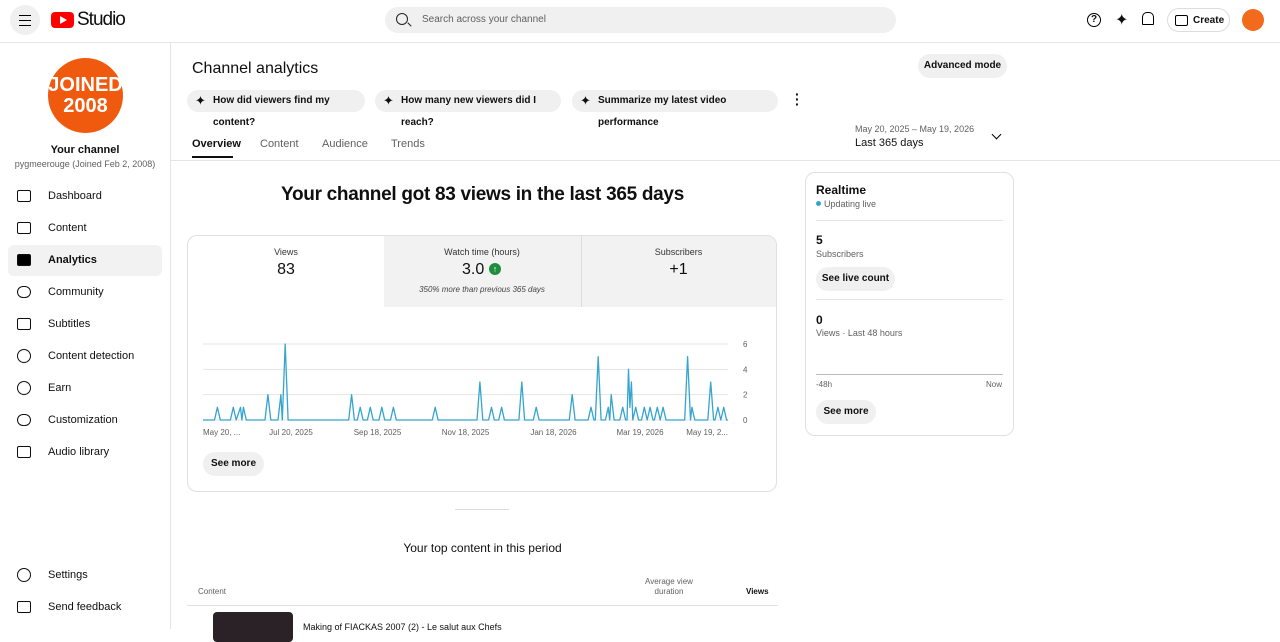  Describe the element at coordinates (1148, 18) in the screenshot. I see `bell-icon` at that location.